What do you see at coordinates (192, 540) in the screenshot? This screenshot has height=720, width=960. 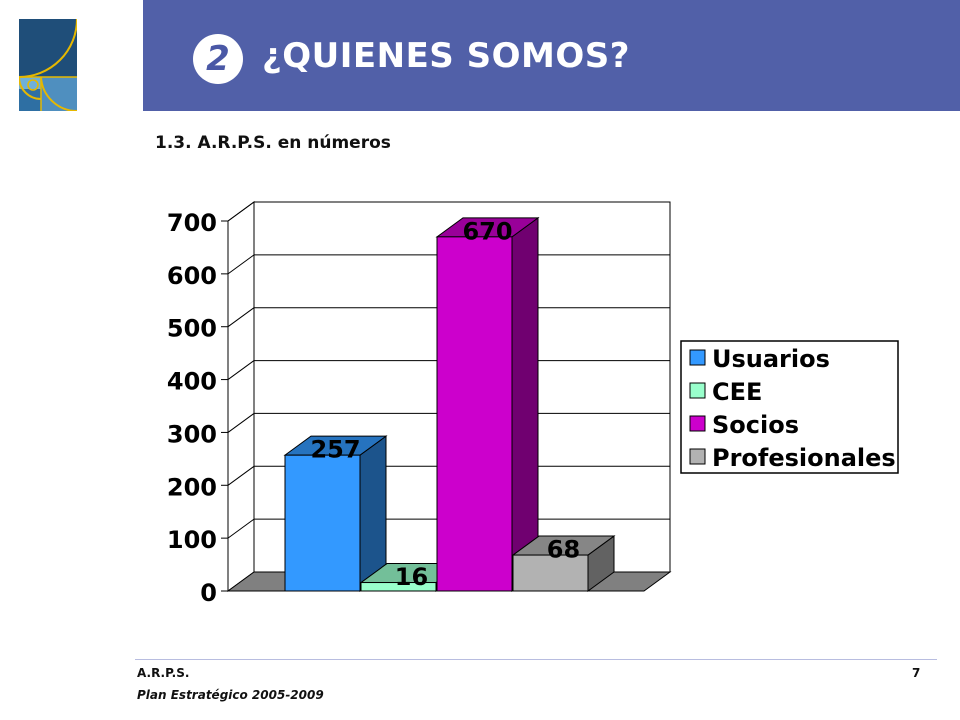 I see `y-tick-label: 100` at bounding box center [192, 540].